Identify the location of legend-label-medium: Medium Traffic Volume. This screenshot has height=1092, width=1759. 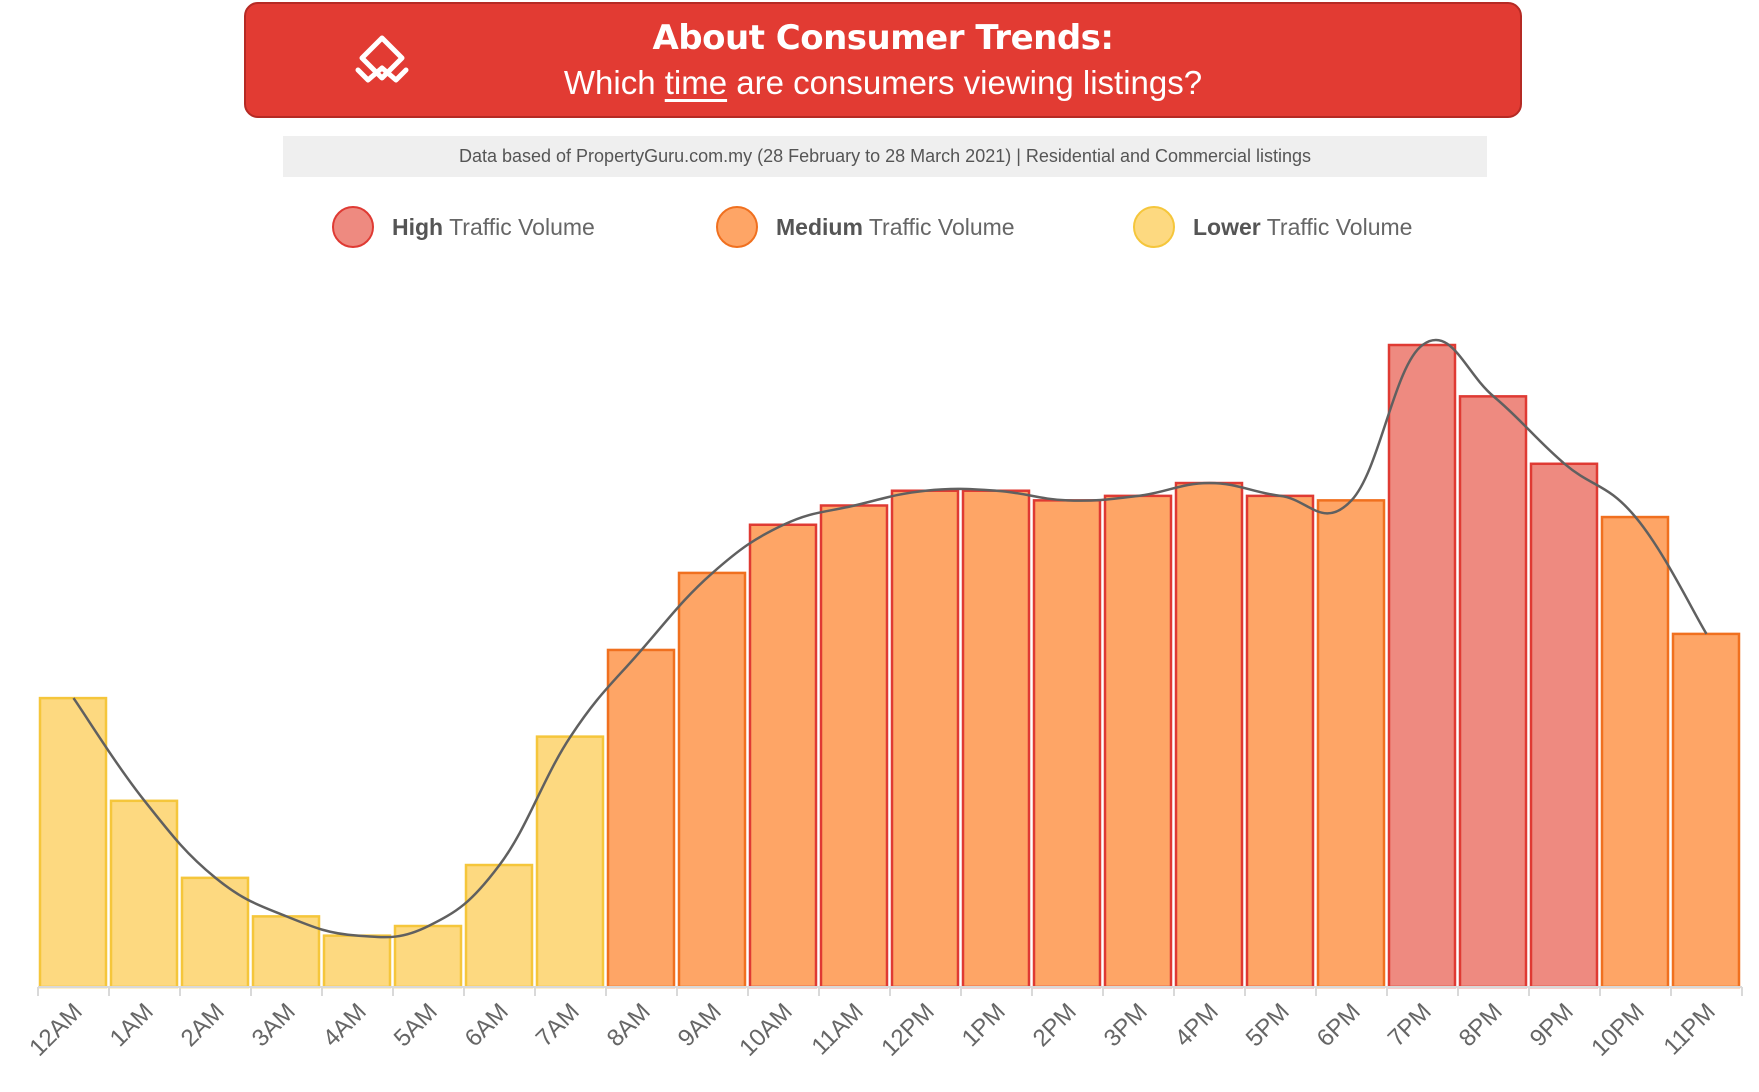
(895, 226).